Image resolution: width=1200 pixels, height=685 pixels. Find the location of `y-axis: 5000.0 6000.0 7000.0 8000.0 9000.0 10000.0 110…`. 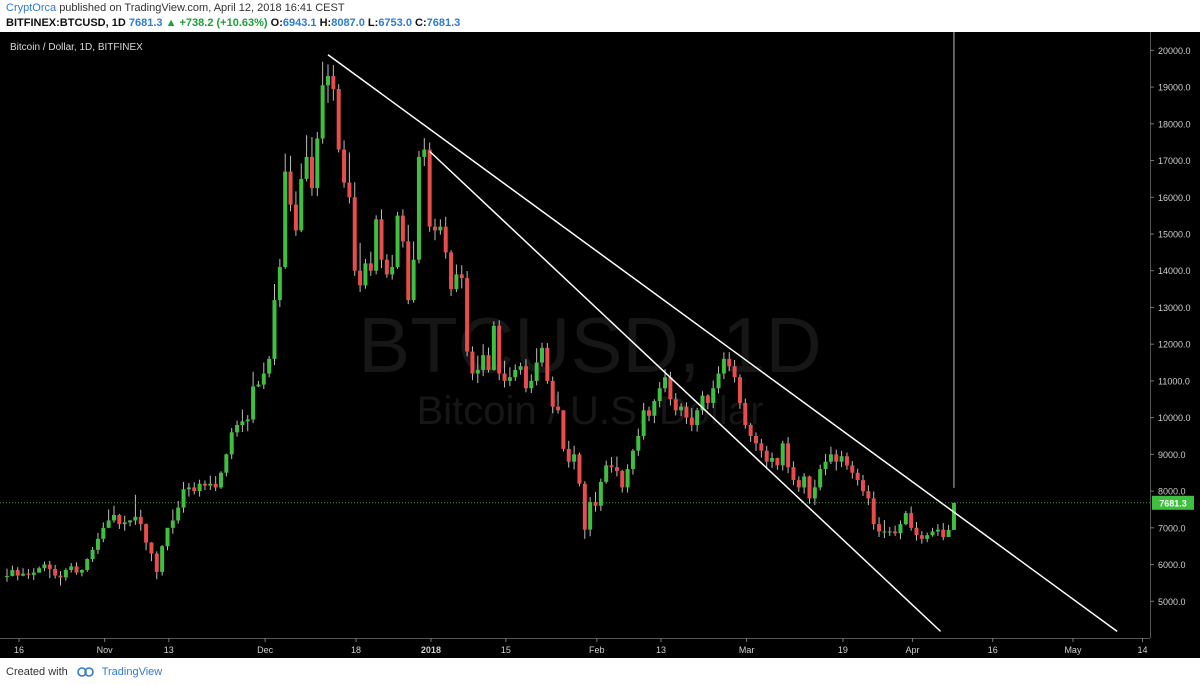

y-axis: 5000.0 6000.0 7000.0 8000.0 9000.0 10000.0 110… is located at coordinates (1175, 345).